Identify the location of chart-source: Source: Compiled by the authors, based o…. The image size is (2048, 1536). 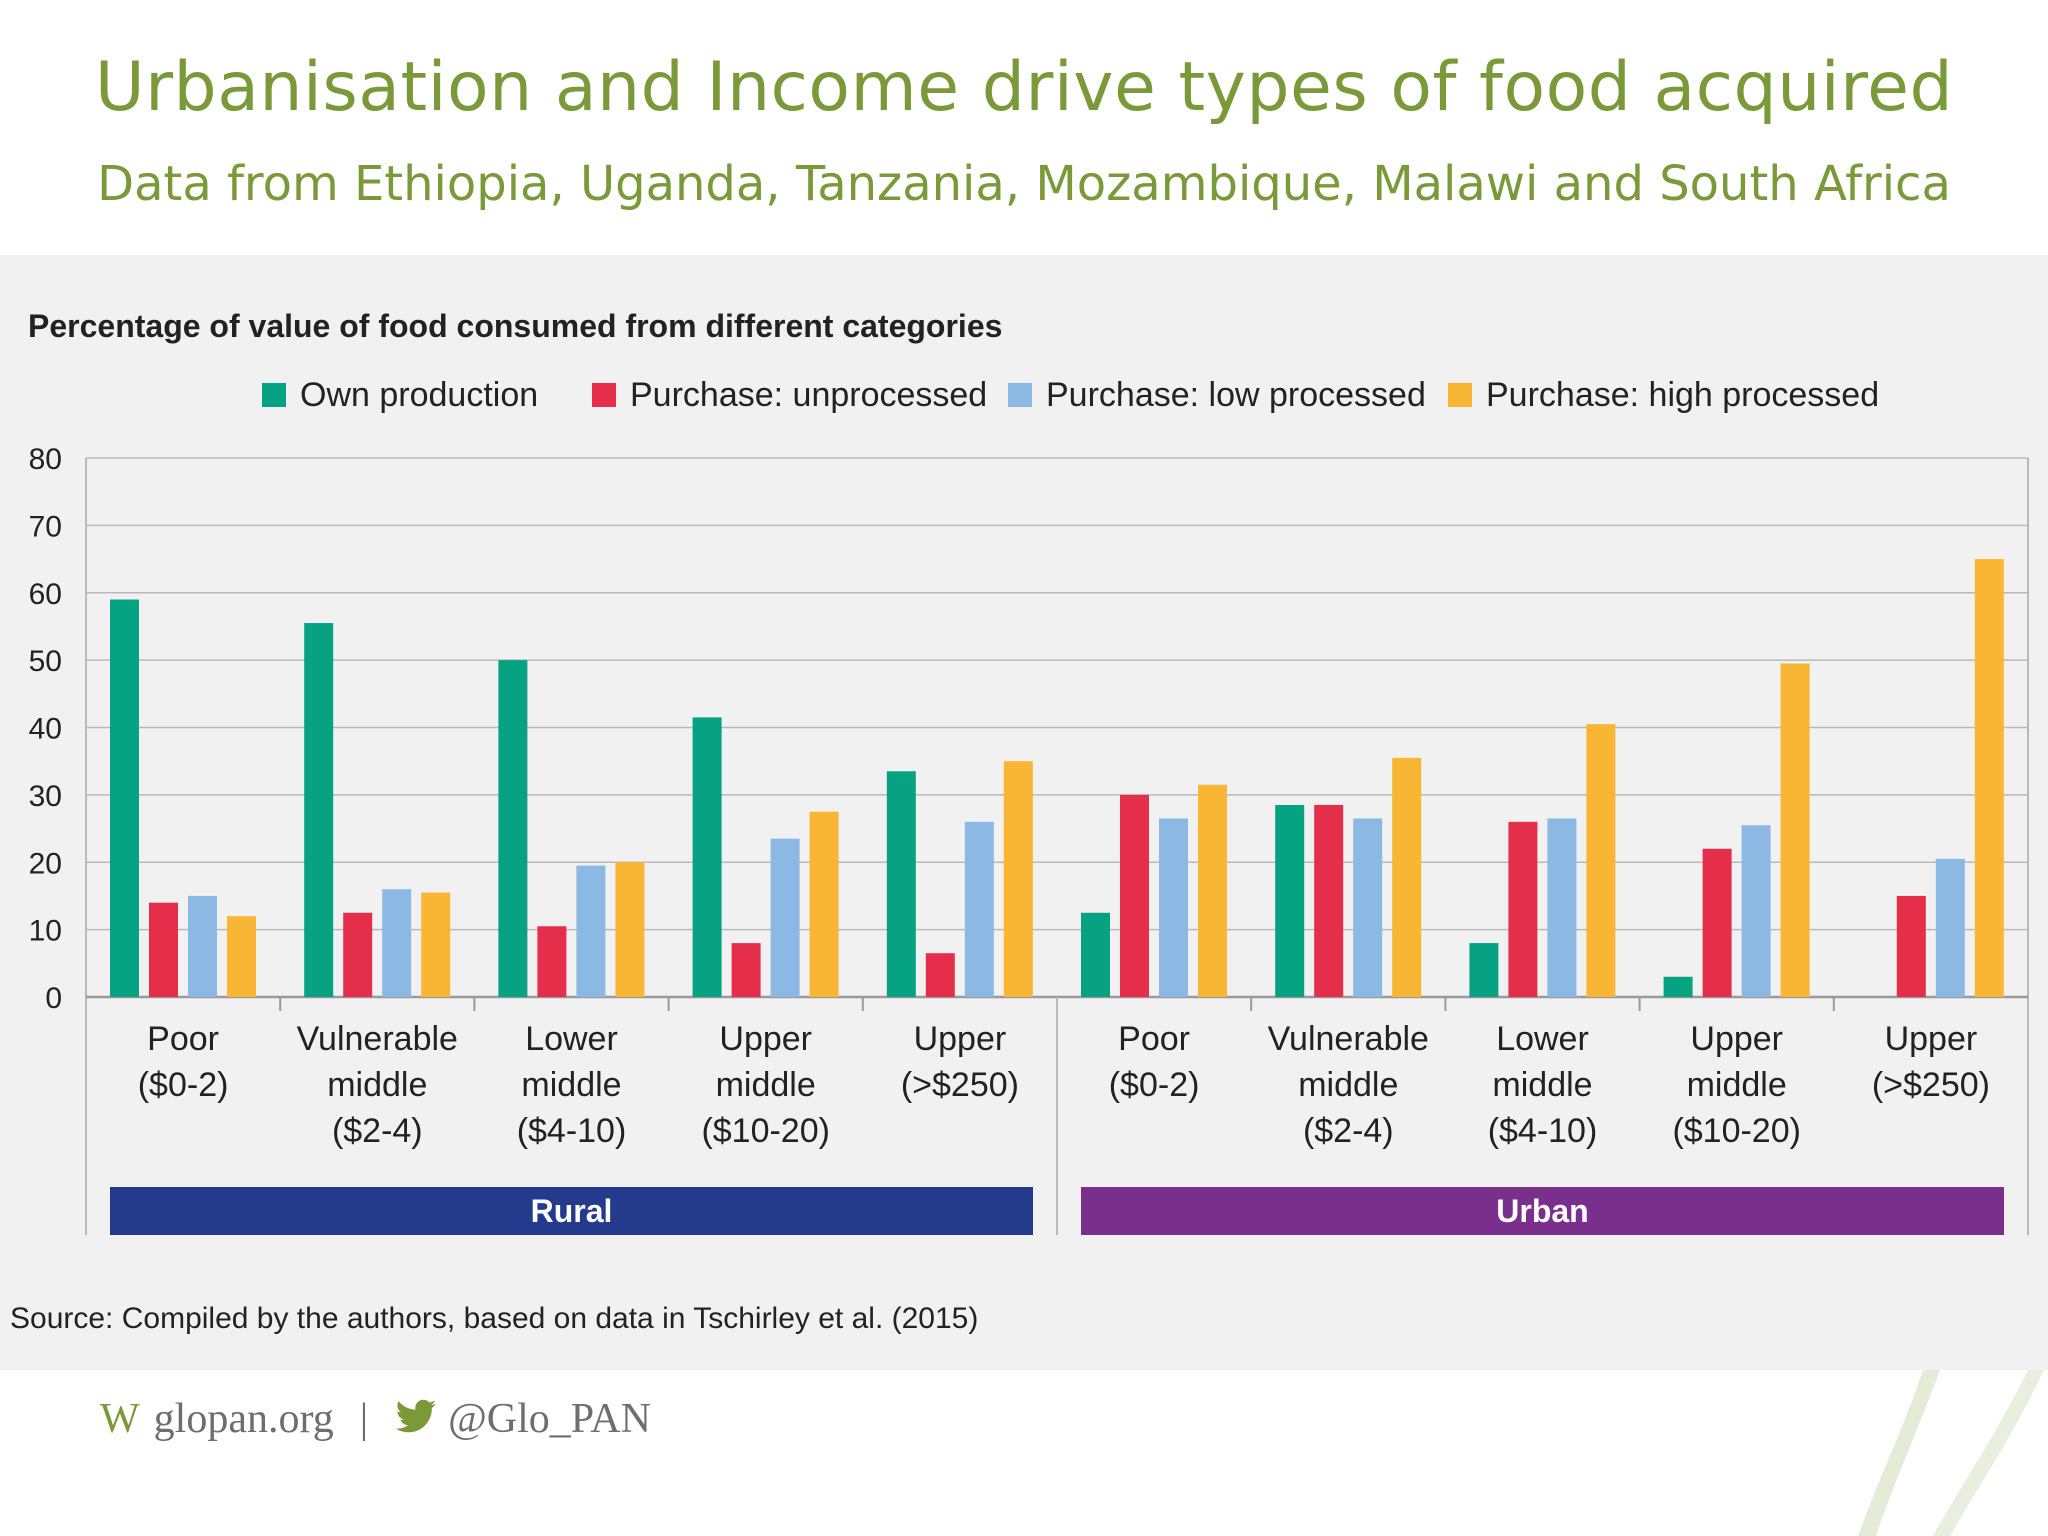
(494, 1318).